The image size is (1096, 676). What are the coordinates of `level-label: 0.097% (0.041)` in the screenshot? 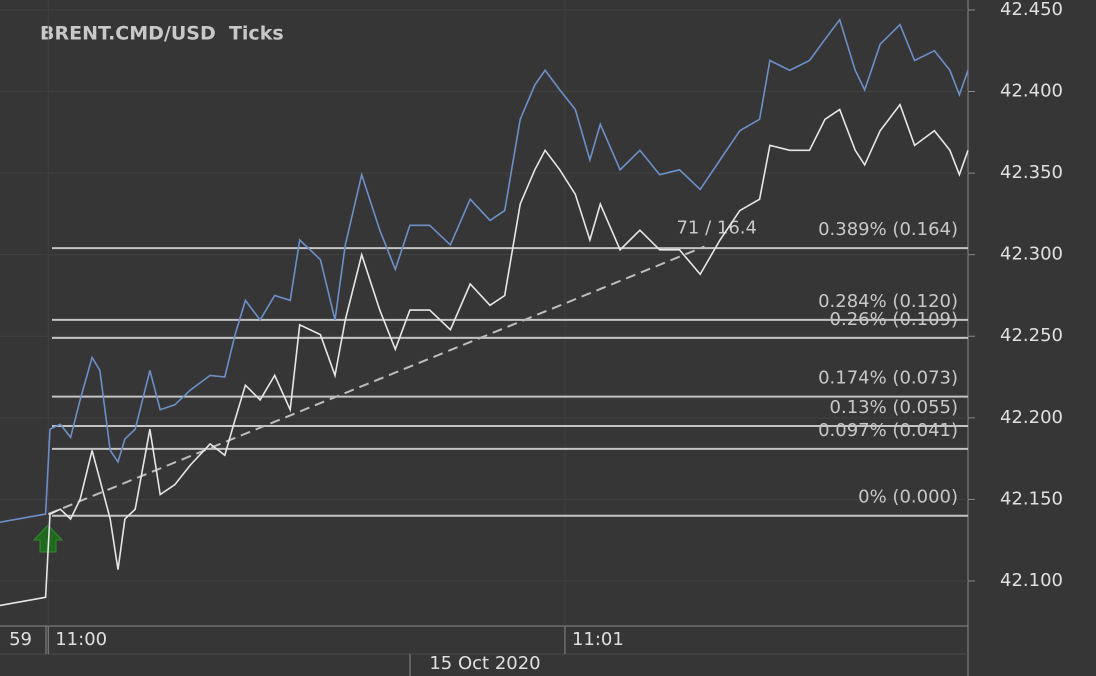 It's located at (888, 430).